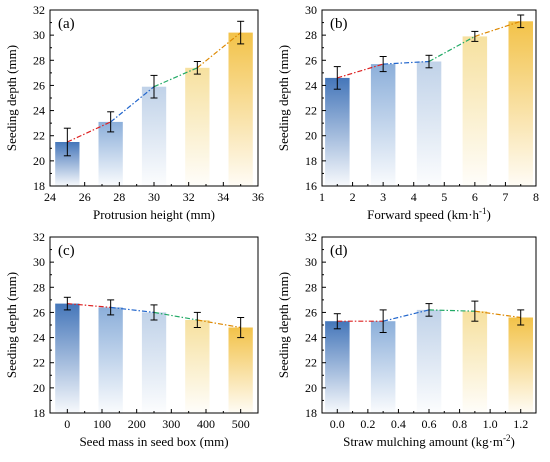 The height and width of the screenshot is (462, 550). I want to click on x-tick-label: 30, so click(154, 197).